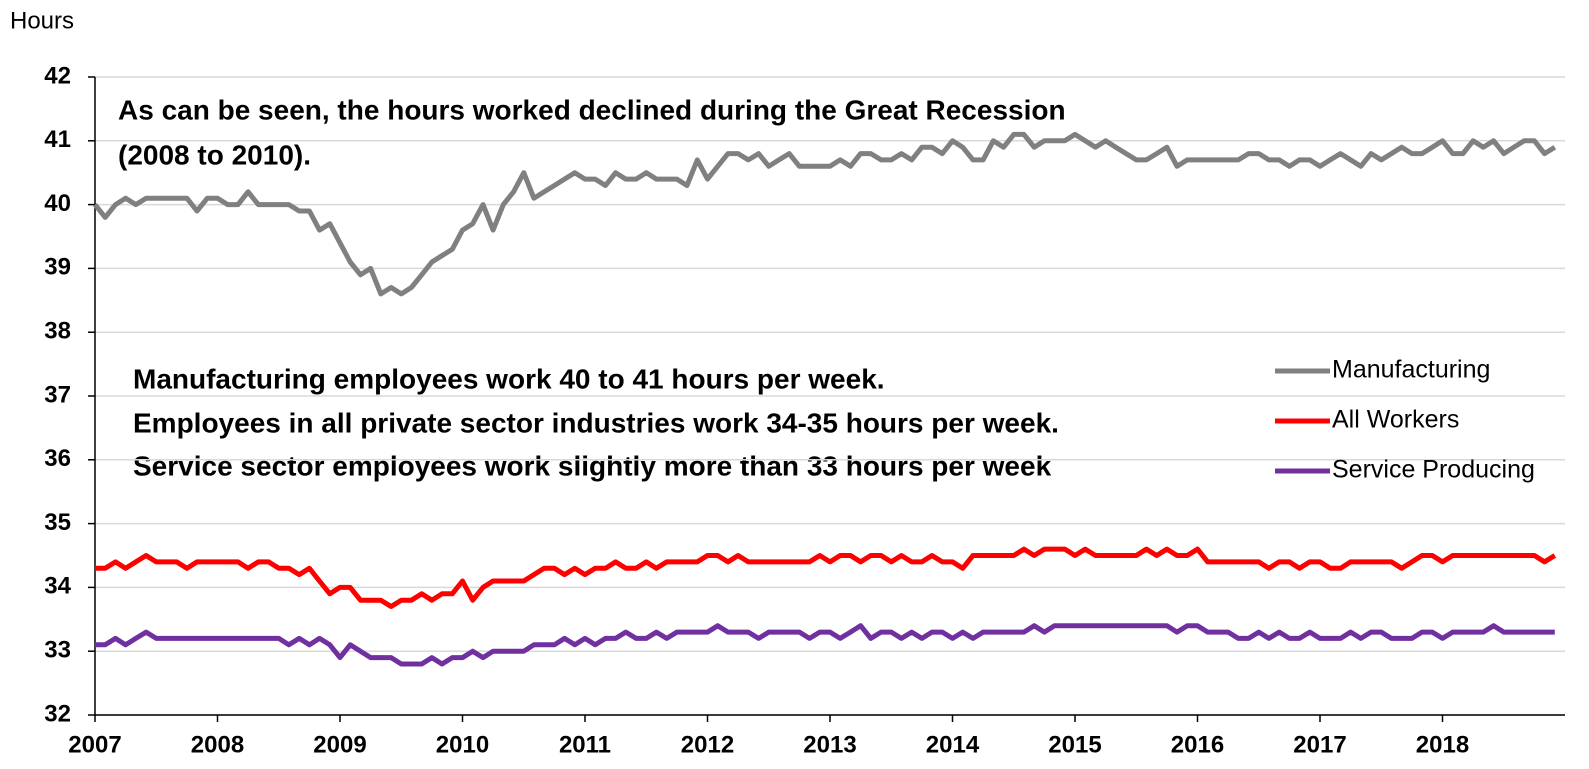  I want to click on annotation: (2008 to 2010)., so click(214, 154).